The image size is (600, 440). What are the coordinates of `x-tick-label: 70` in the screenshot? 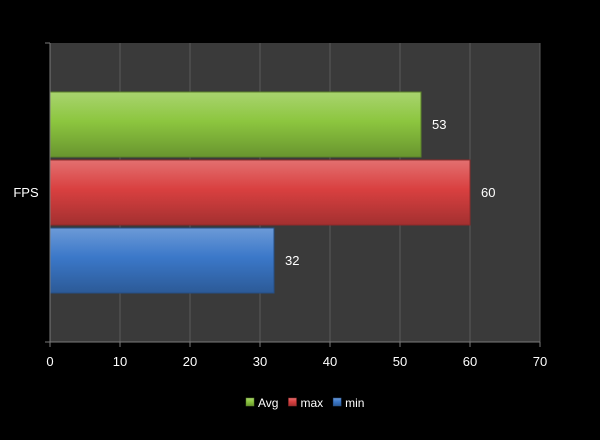 It's located at (540, 361).